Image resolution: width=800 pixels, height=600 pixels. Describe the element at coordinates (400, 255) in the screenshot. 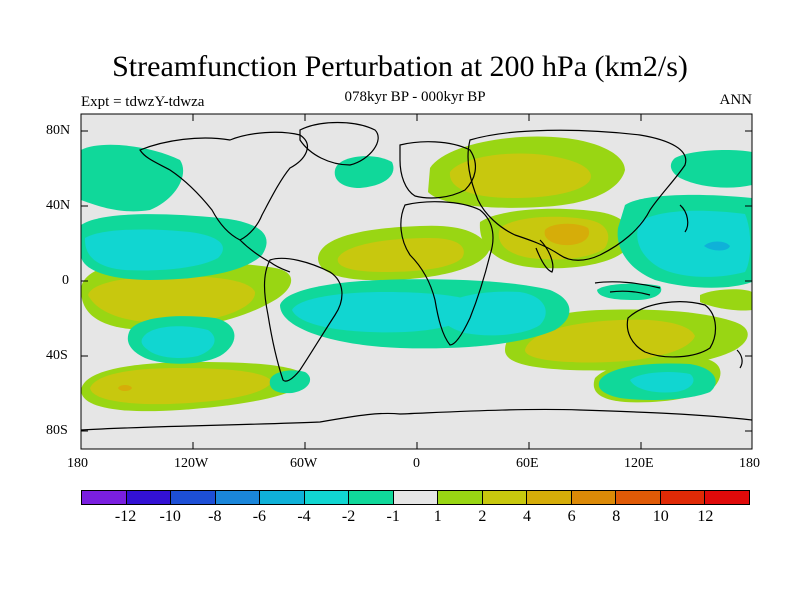

I see `contour-pos-tropical-atl-inner` at that location.